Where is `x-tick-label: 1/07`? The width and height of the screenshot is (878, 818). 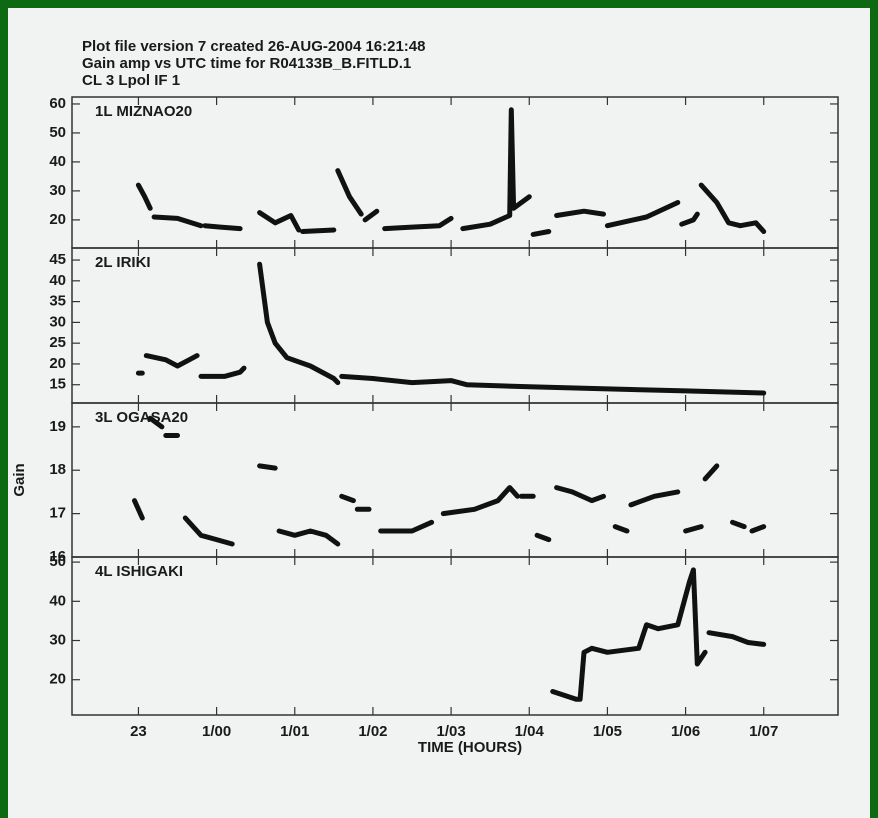
x-tick-label: 1/07 is located at coordinates (763, 731).